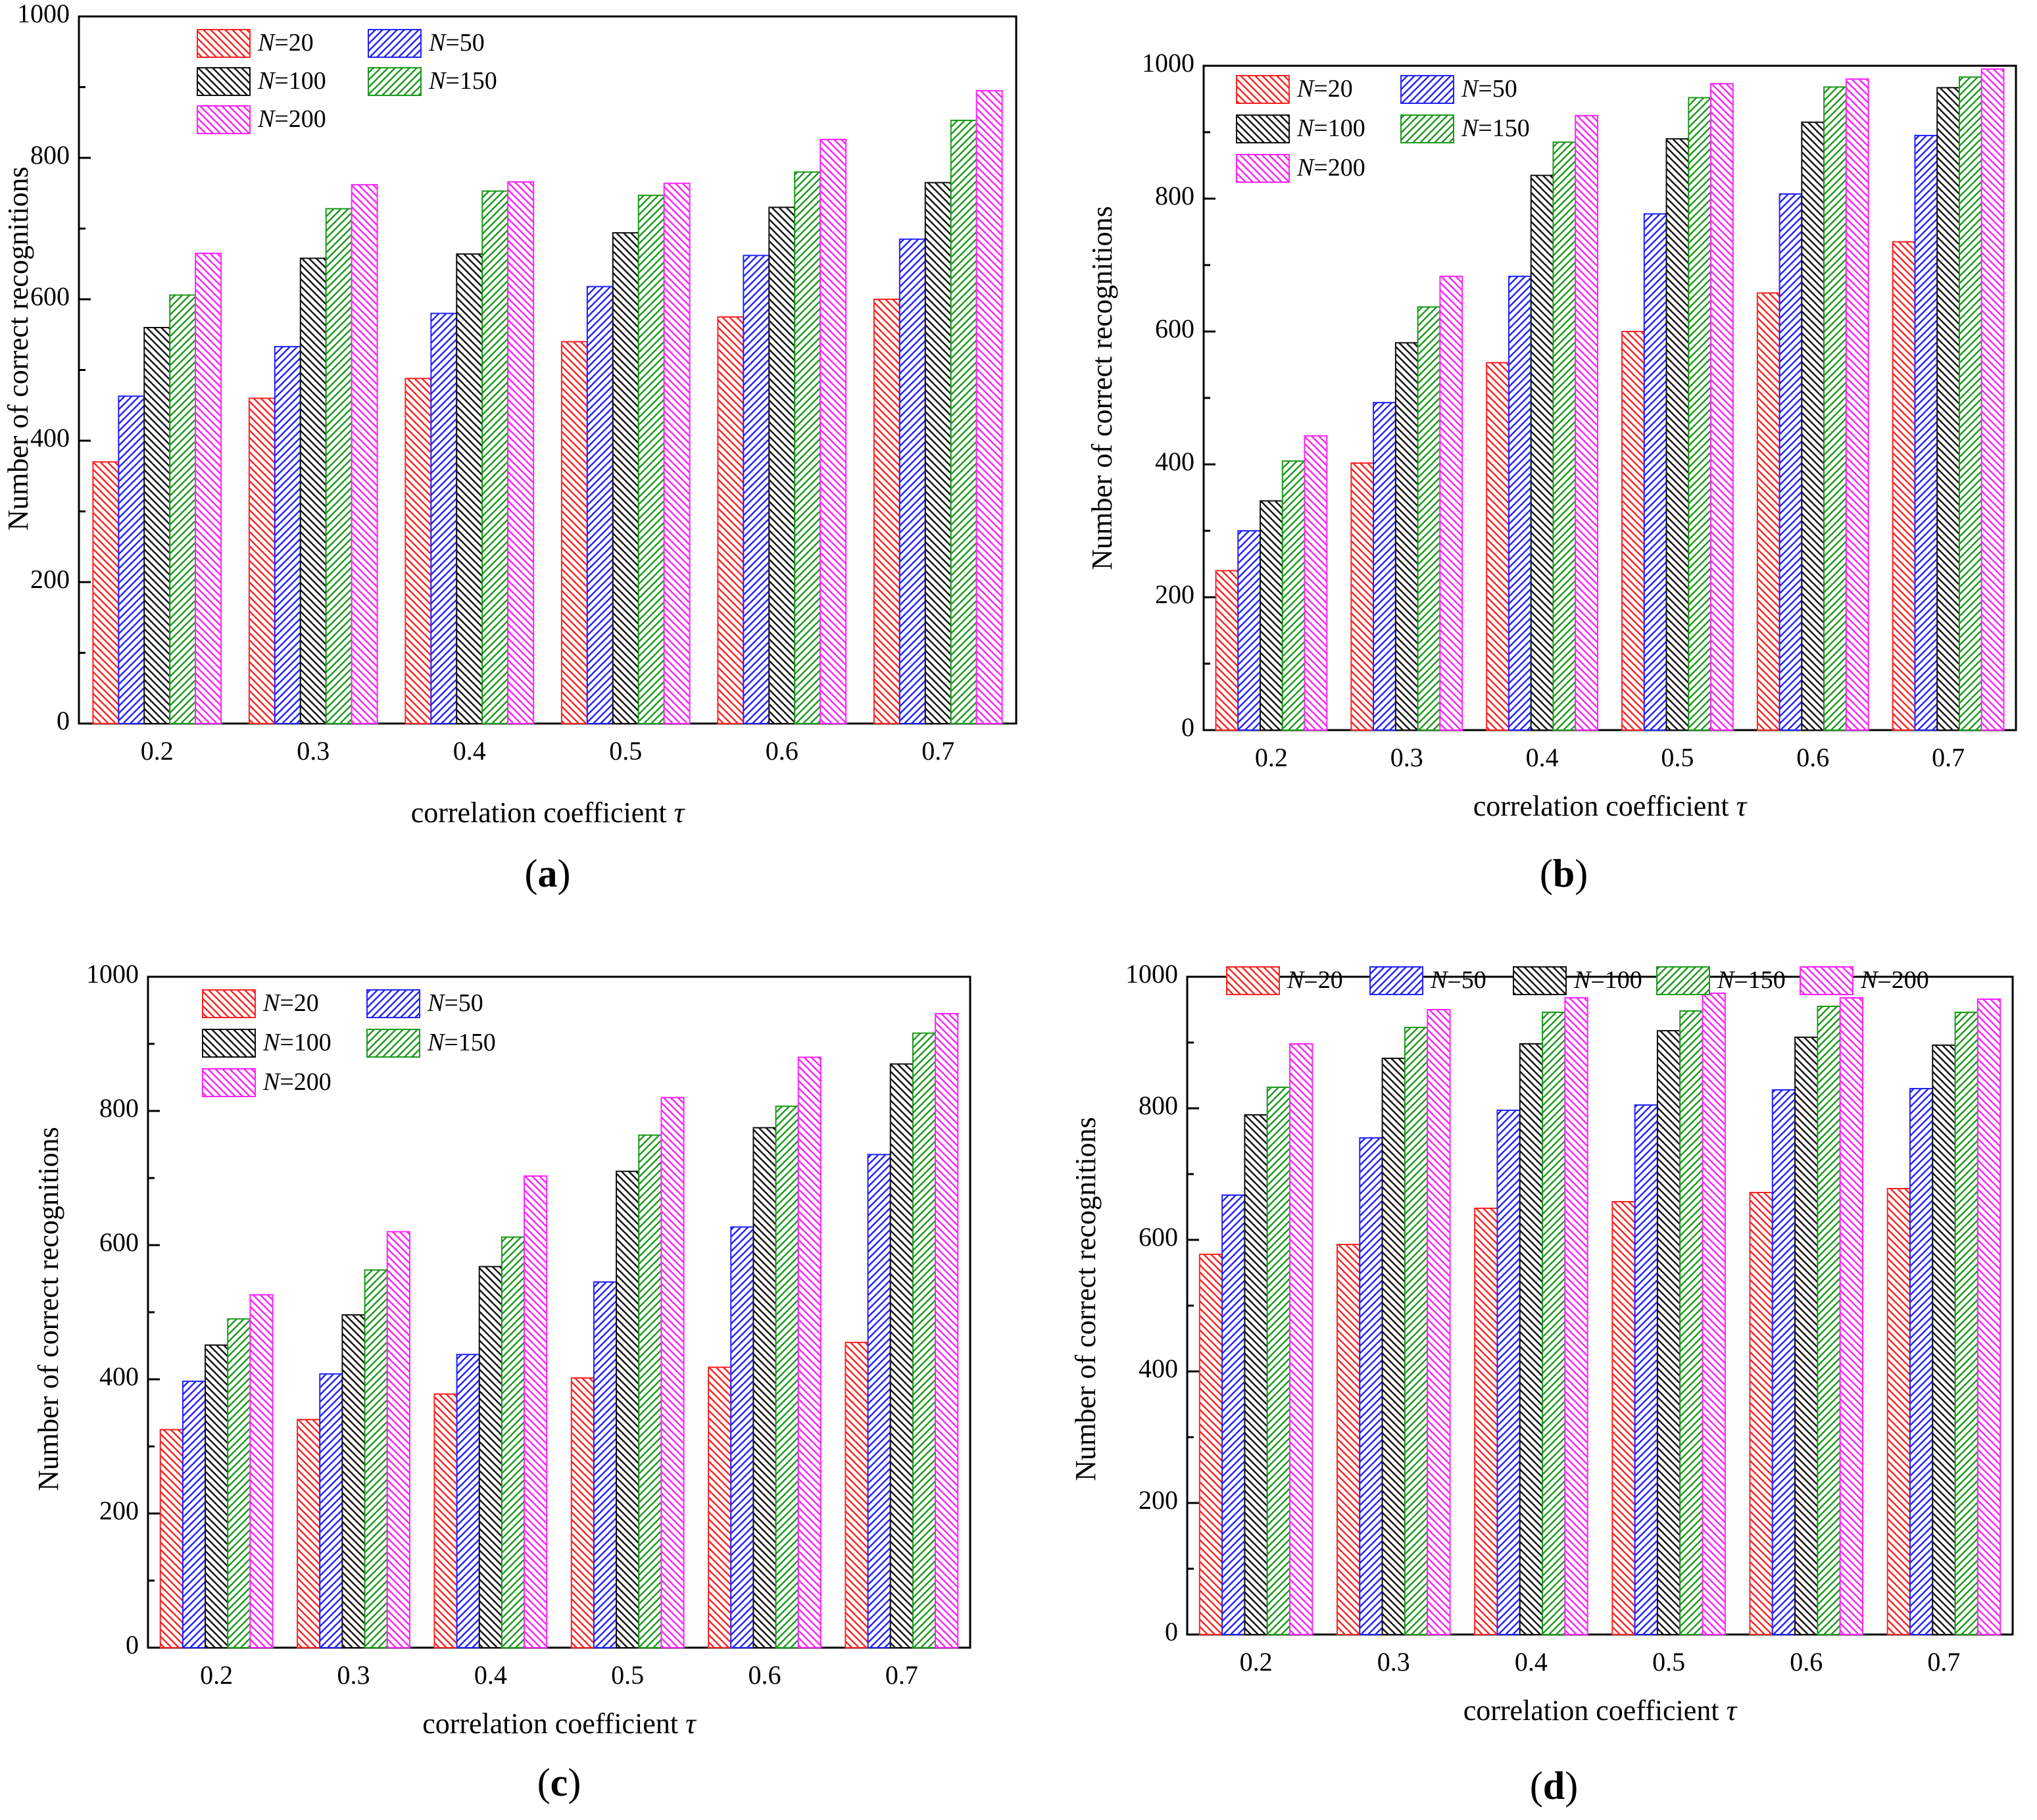 This screenshot has width=2037, height=1820. What do you see at coordinates (43, 14) in the screenshot?
I see `y-tick-label: 1000` at bounding box center [43, 14].